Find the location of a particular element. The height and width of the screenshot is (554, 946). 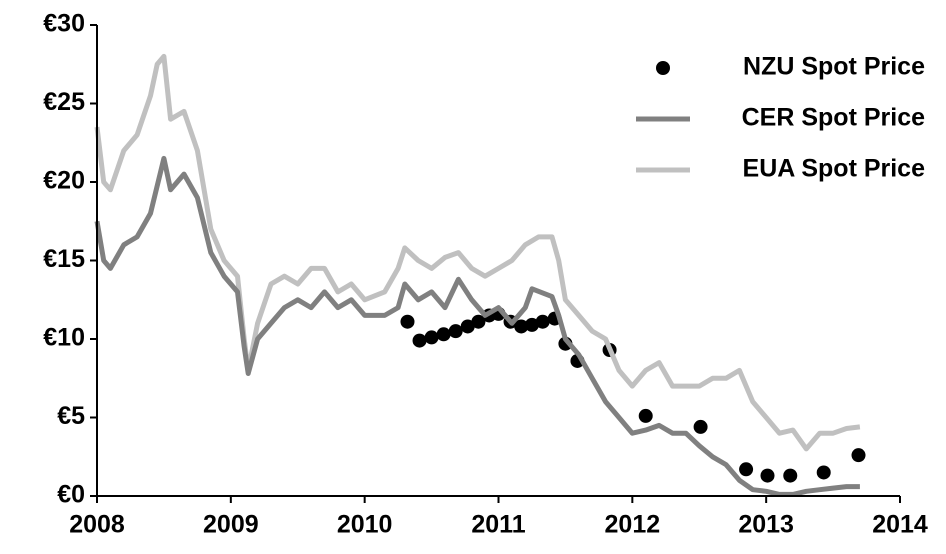

y-tick-label: €15 is located at coordinates (64, 259).